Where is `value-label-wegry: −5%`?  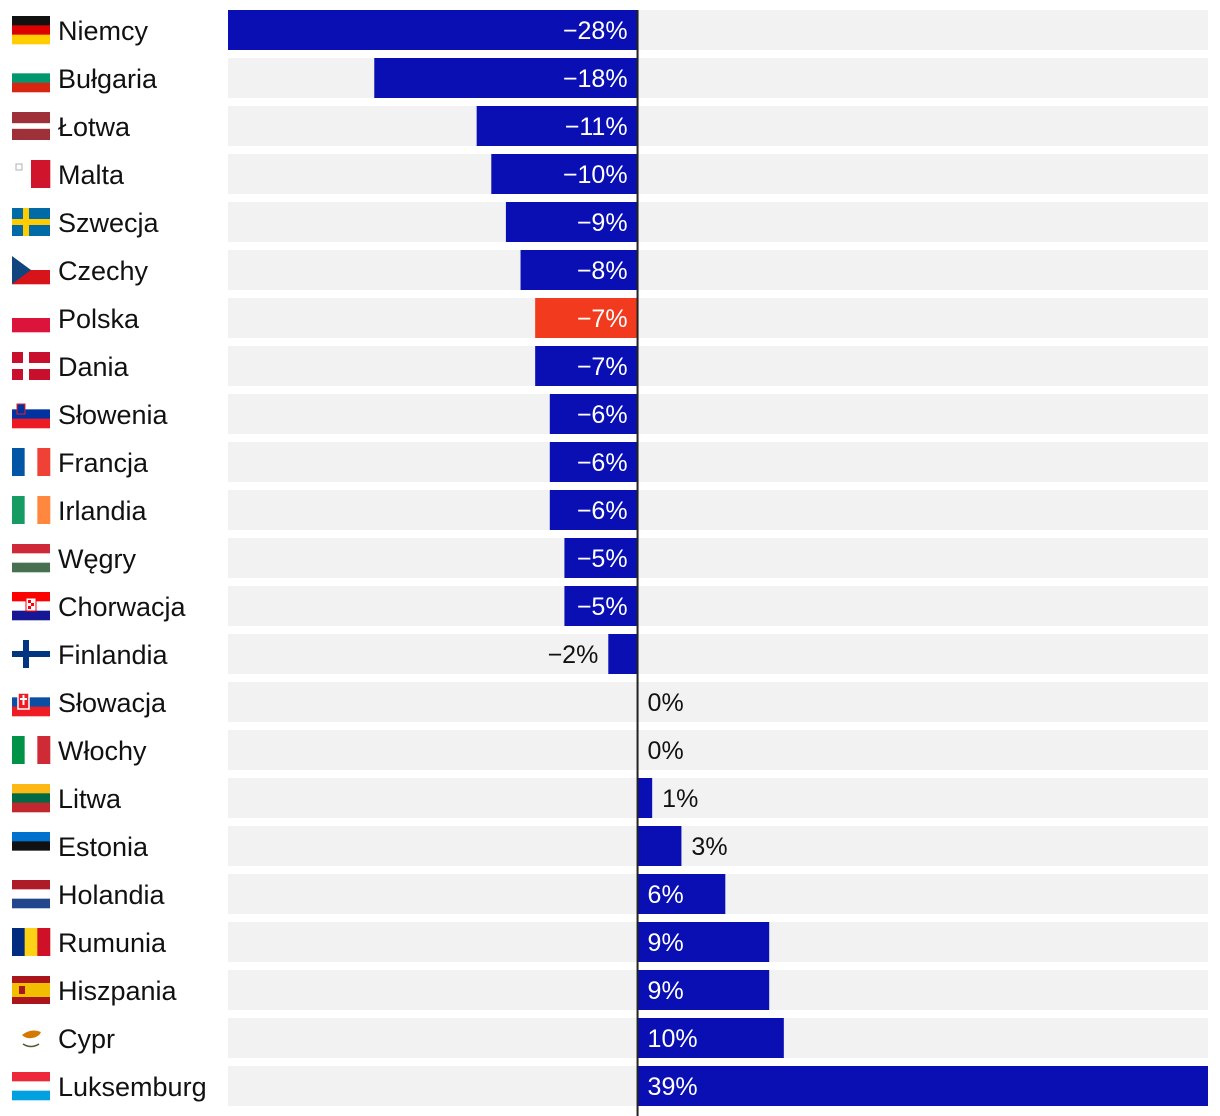 value-label-wegry: −5% is located at coordinates (602, 559).